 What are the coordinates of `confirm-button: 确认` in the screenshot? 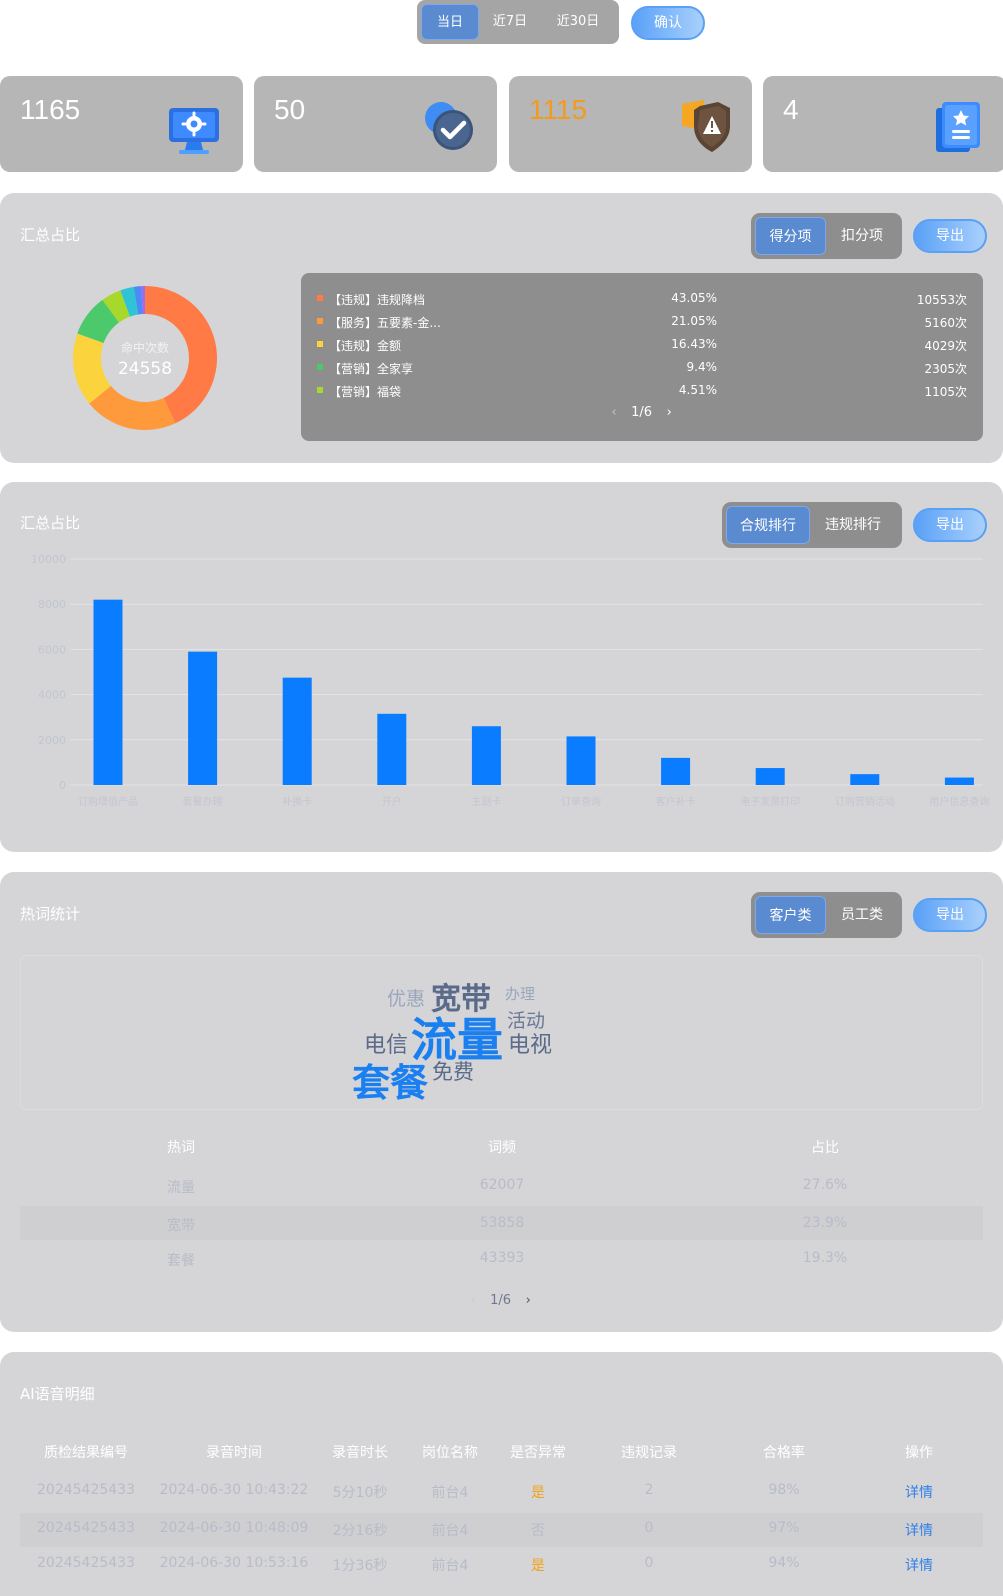 It's located at (668, 23).